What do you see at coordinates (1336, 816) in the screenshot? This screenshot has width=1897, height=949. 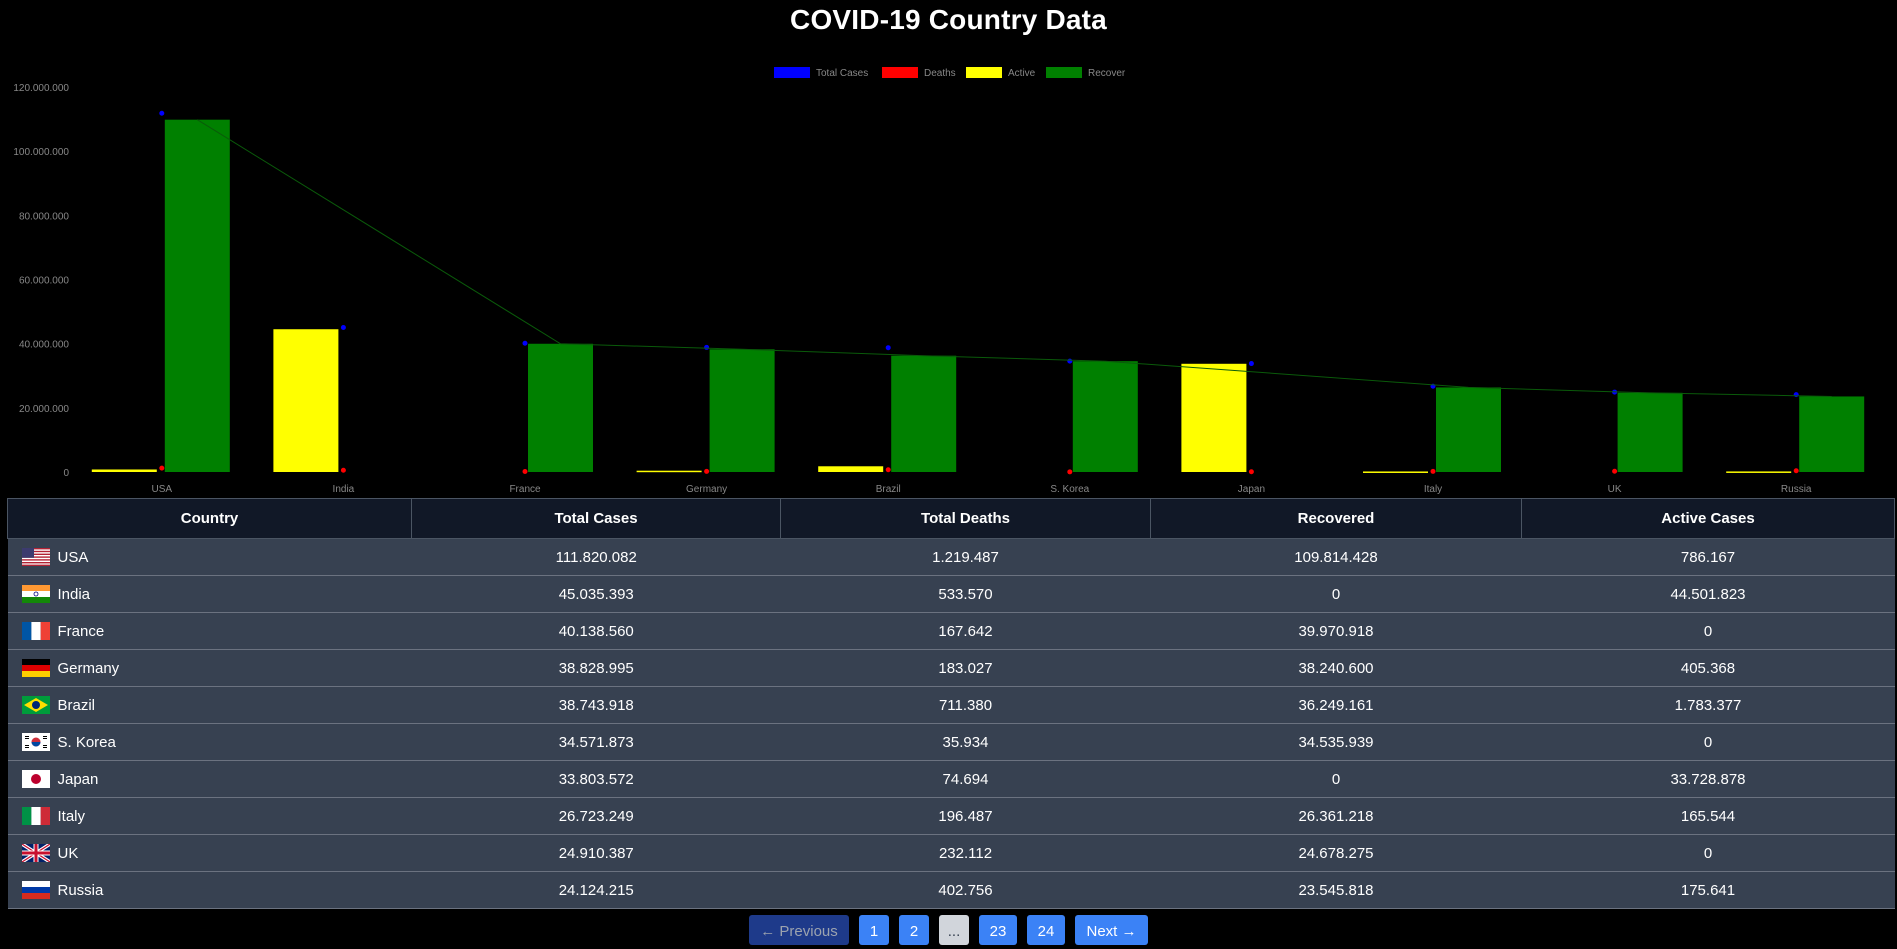 I see `recovered-cell: 26.361.218` at bounding box center [1336, 816].